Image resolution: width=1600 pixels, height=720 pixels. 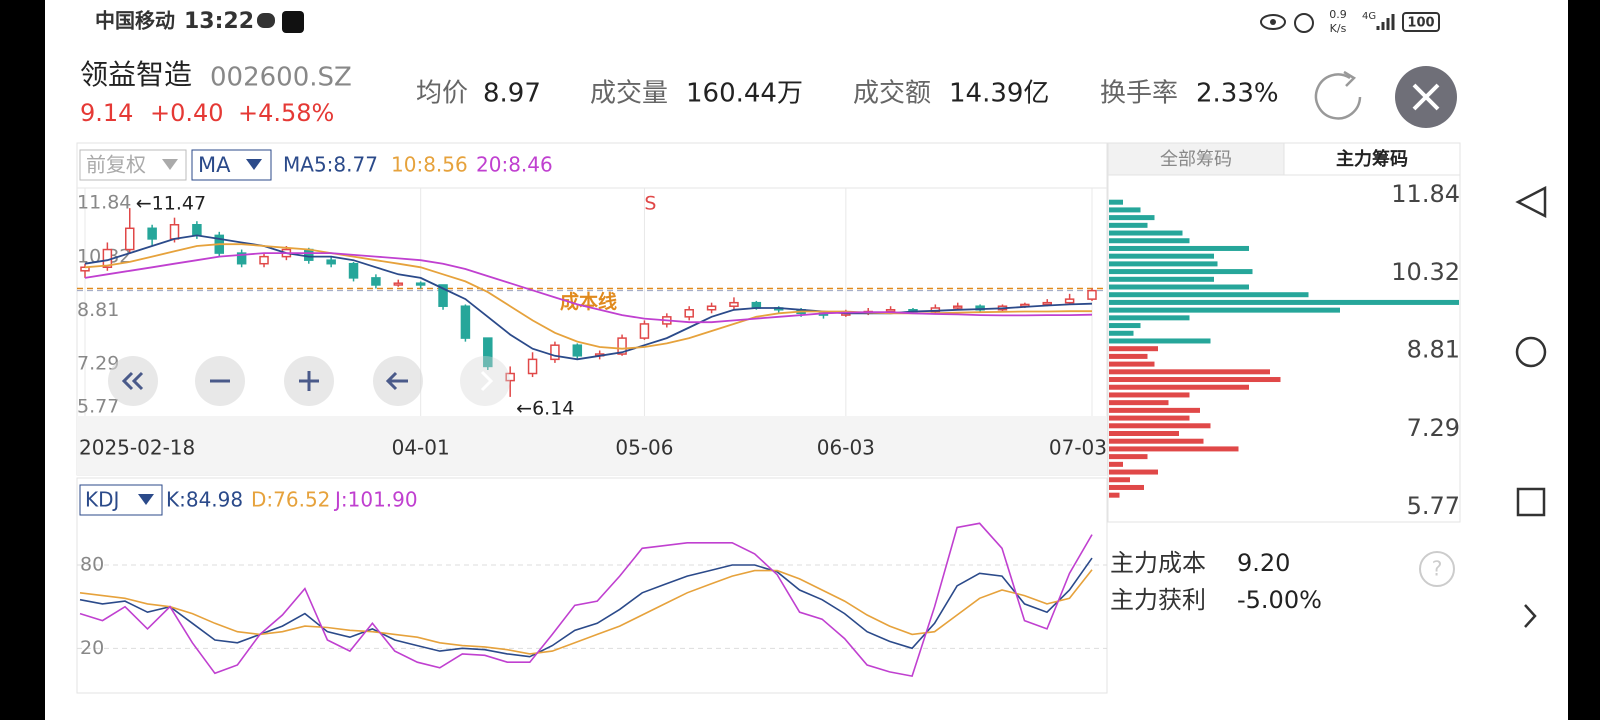 I want to click on overlay-buttons, so click(x=309, y=381).